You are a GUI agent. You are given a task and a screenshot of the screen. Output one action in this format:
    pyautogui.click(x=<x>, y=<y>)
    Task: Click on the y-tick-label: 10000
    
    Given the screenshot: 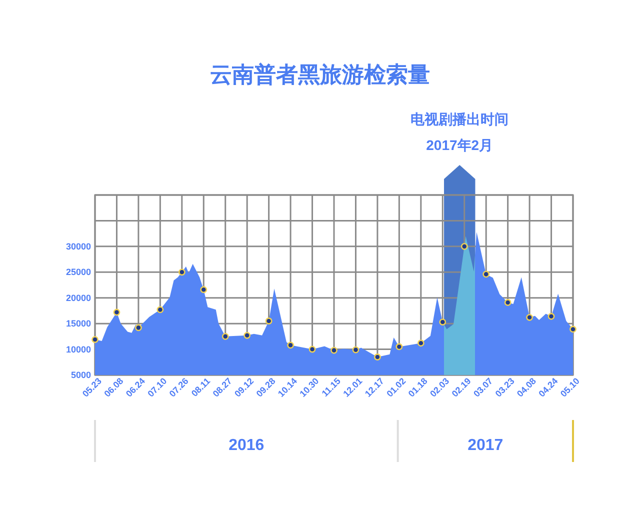 What is the action you would take?
    pyautogui.click(x=78, y=349)
    